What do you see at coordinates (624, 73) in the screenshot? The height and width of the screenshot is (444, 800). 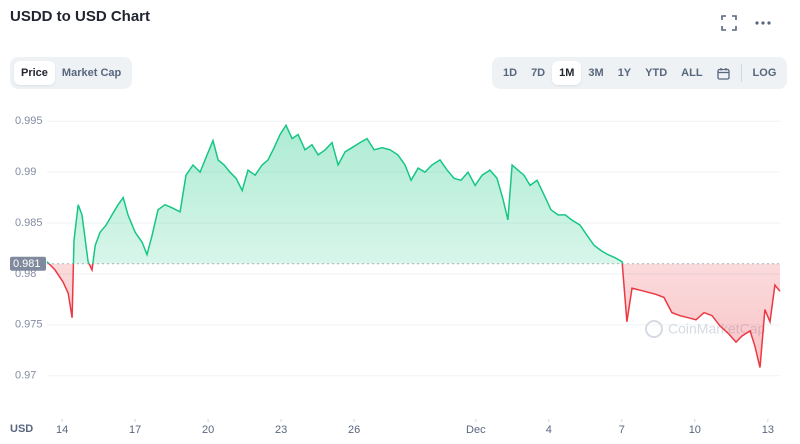 I see `button: 1Y` at bounding box center [624, 73].